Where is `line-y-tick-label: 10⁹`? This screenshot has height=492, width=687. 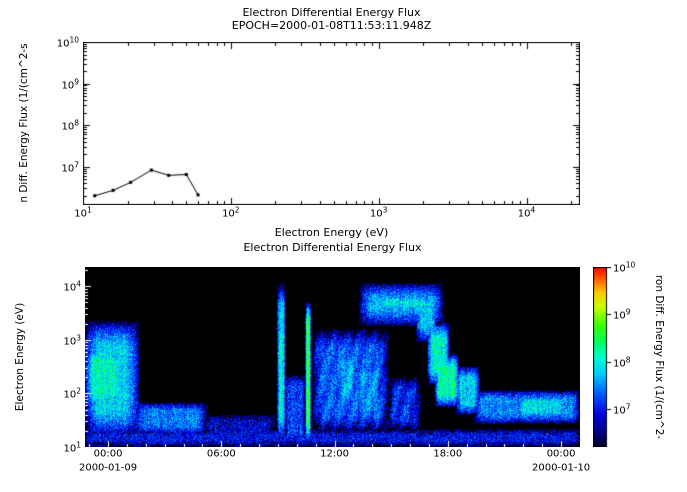
line-y-tick-label: 10⁹ is located at coordinates (70, 84).